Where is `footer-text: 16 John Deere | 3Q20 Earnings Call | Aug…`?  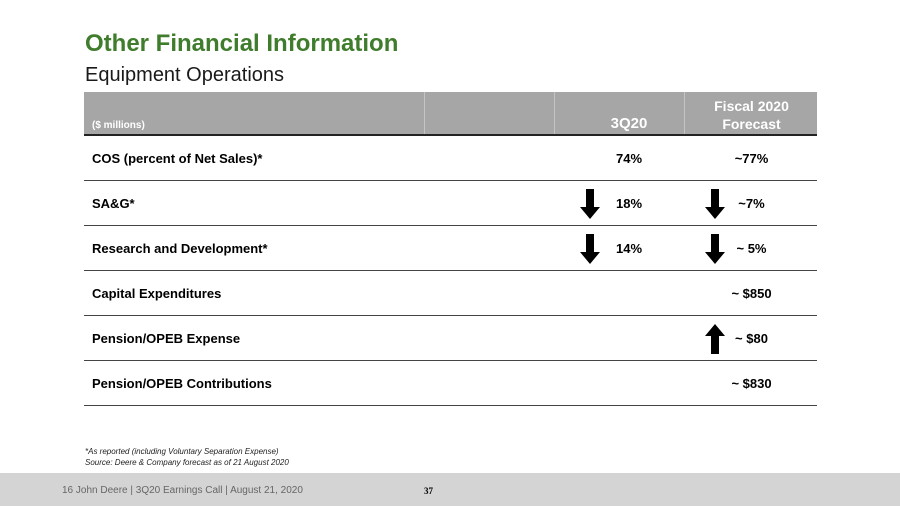 footer-text: 16 John Deere | 3Q20 Earnings Call | Aug… is located at coordinates (182, 490).